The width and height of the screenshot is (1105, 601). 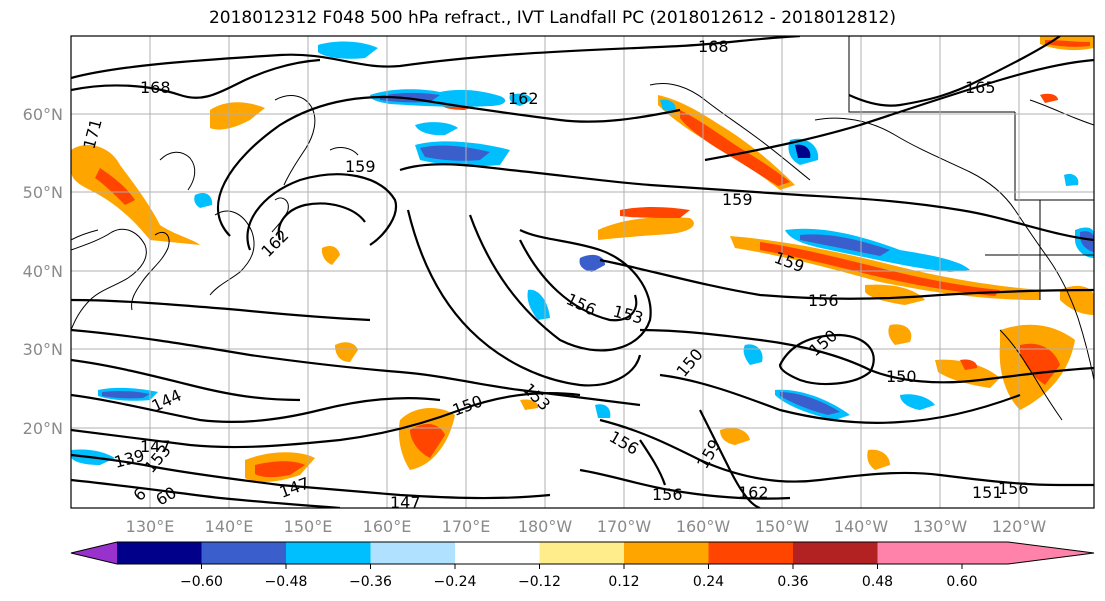 What do you see at coordinates (308, 526) in the screenshot?
I see `lon-label: 150°E` at bounding box center [308, 526].